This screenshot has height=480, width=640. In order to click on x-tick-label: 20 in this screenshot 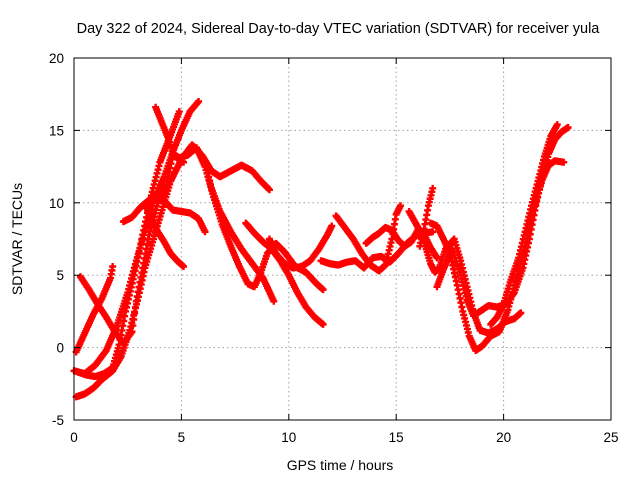, I will do `click(503, 437)`.